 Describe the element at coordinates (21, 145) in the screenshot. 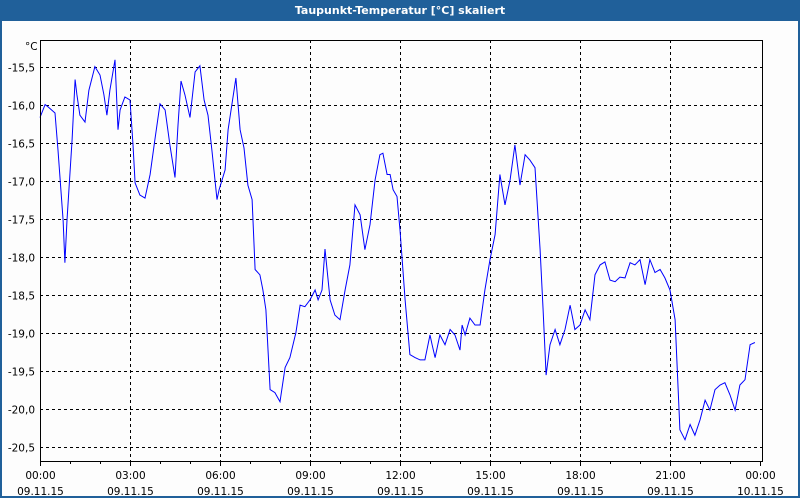

I see `y-tick-label: -16,5` at that location.